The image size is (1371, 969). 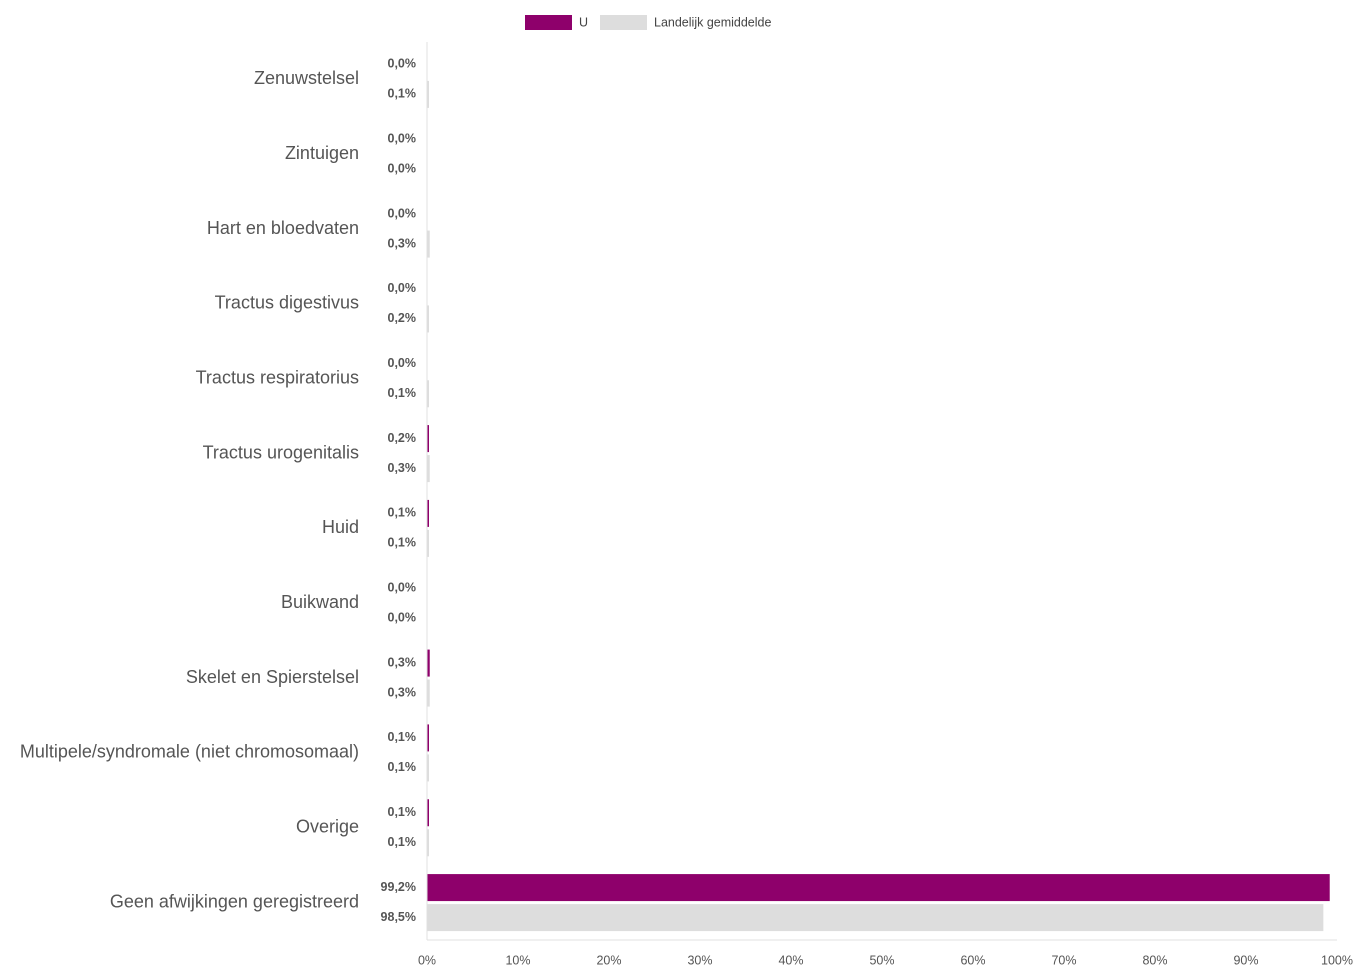 What do you see at coordinates (398, 917) in the screenshot?
I see `data-label: 98,5%` at bounding box center [398, 917].